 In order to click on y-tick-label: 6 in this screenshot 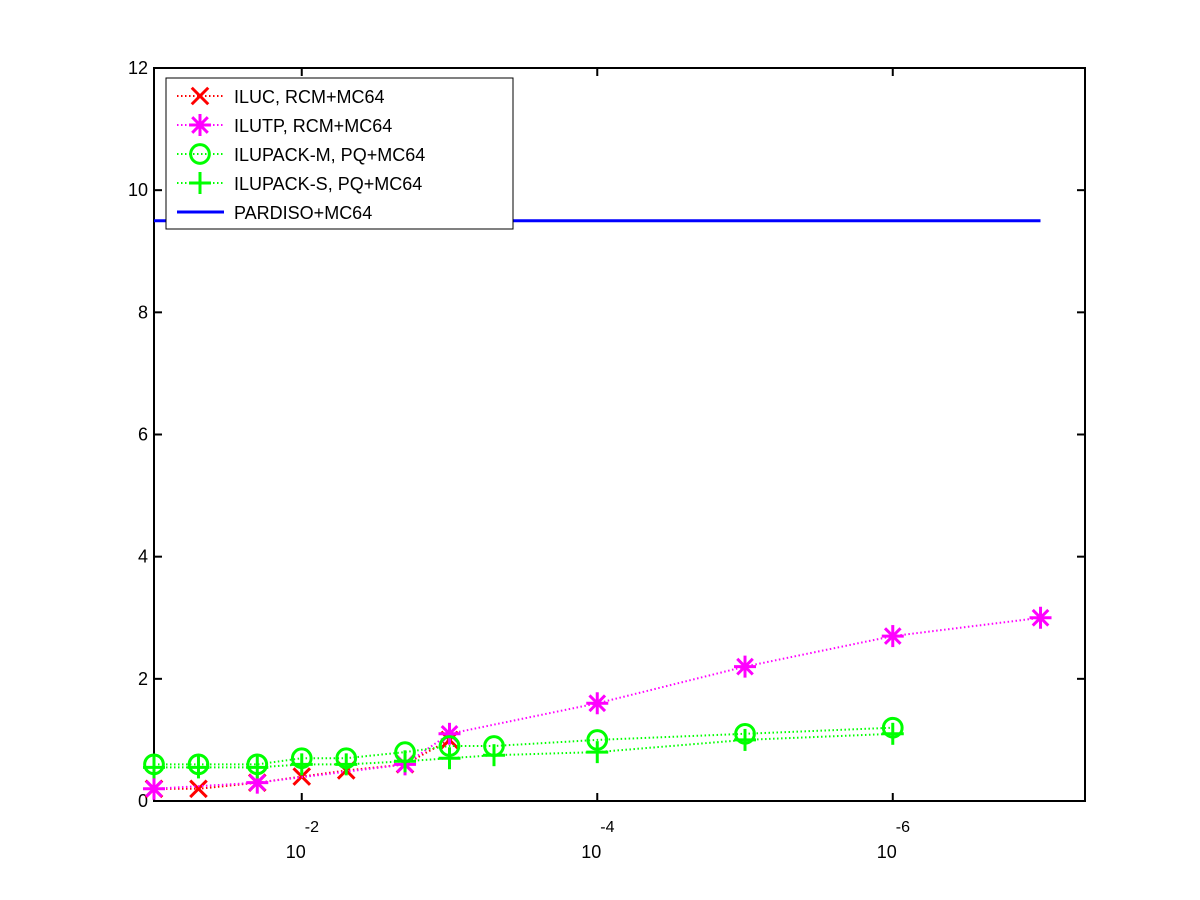, I will do `click(143, 435)`.